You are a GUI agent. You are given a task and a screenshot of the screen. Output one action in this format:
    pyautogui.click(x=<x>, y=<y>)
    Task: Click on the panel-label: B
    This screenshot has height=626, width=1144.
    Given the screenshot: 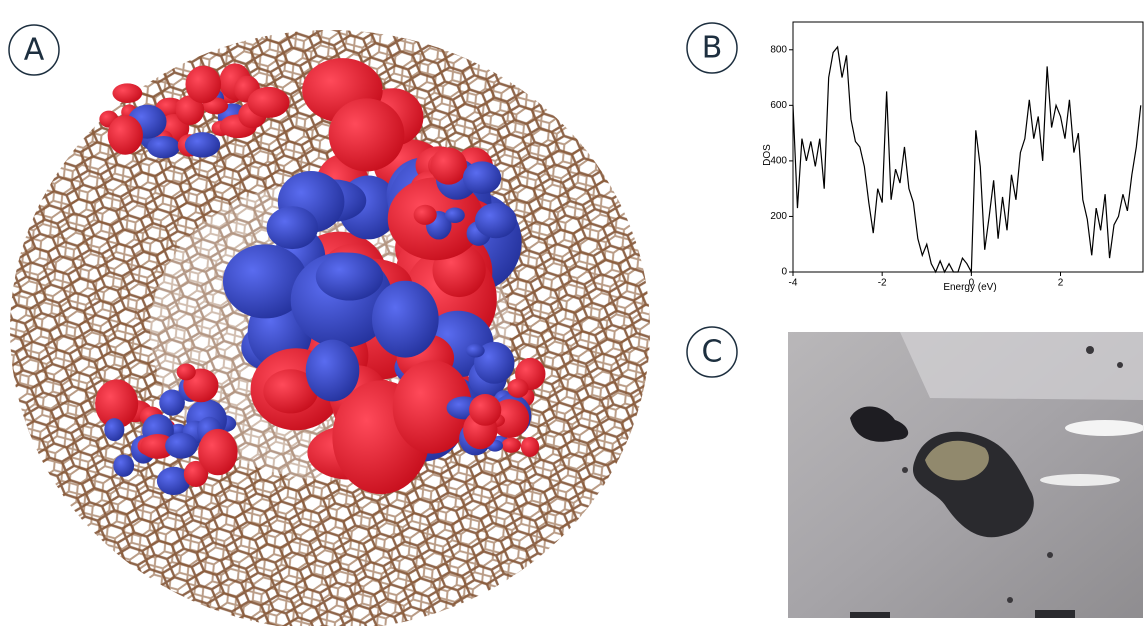 What is the action you would take?
    pyautogui.click(x=712, y=48)
    